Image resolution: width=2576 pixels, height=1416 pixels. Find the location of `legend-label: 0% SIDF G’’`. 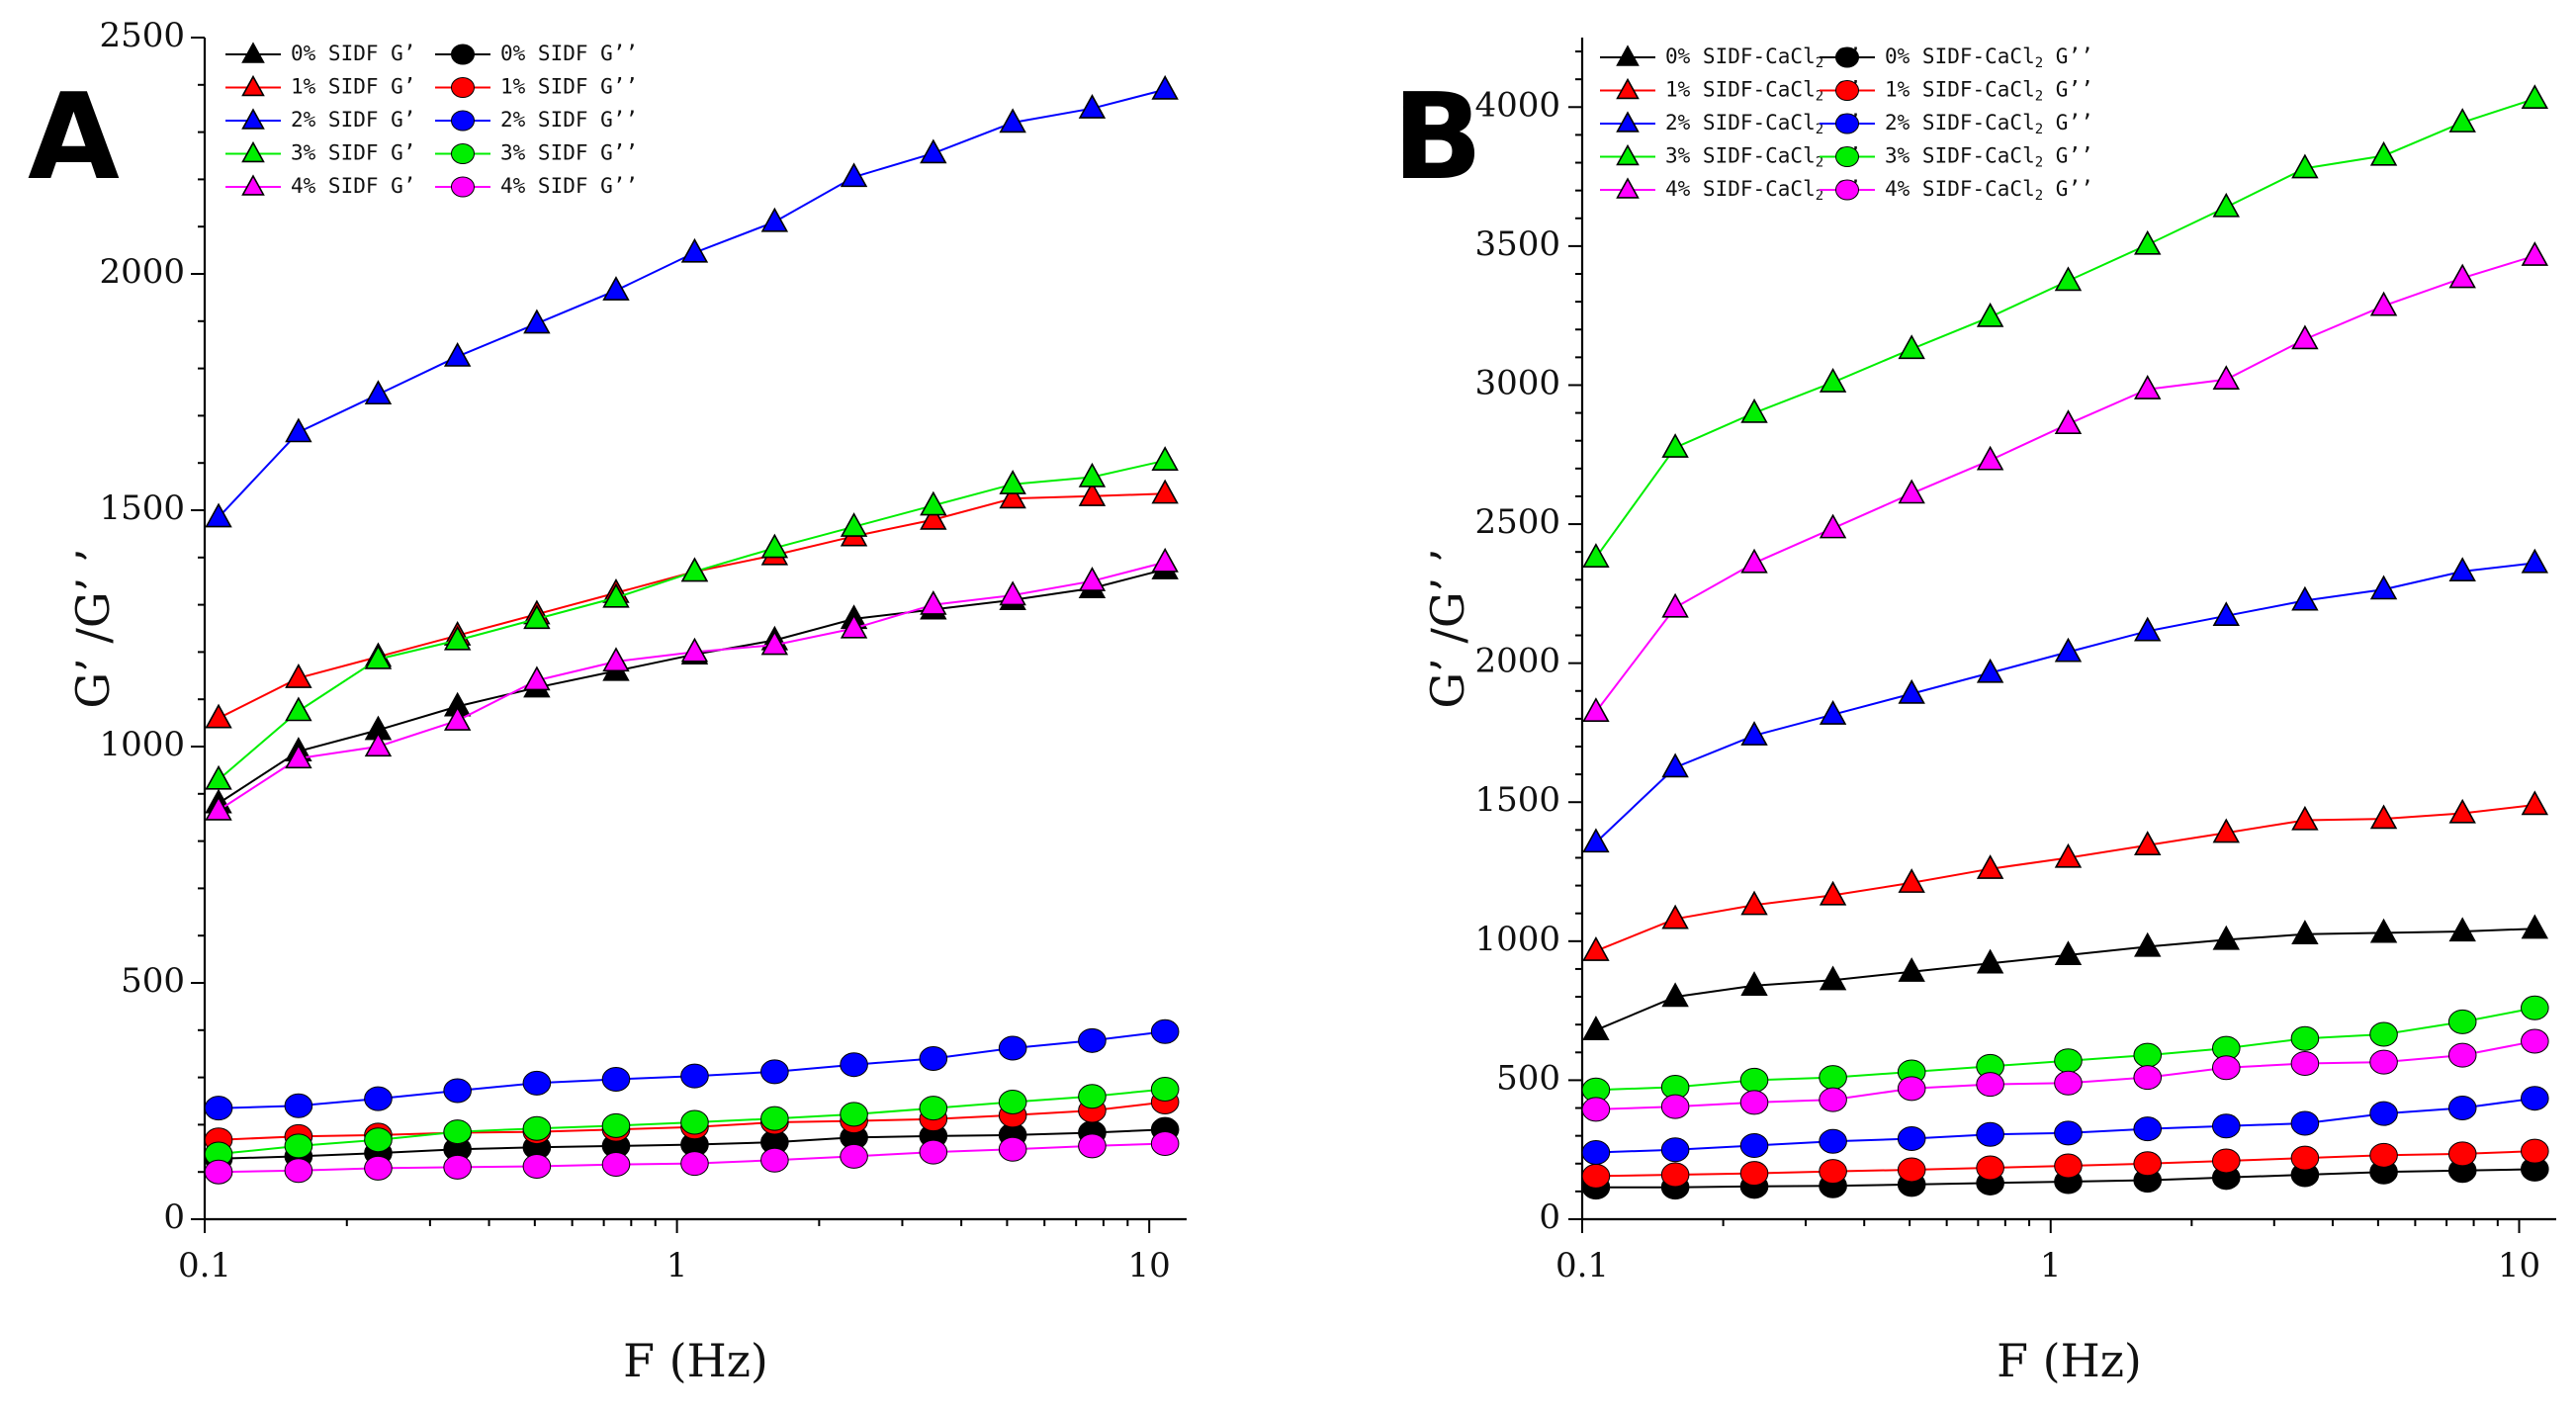

legend-label: 0% SIDF G’’ is located at coordinates (569, 53).